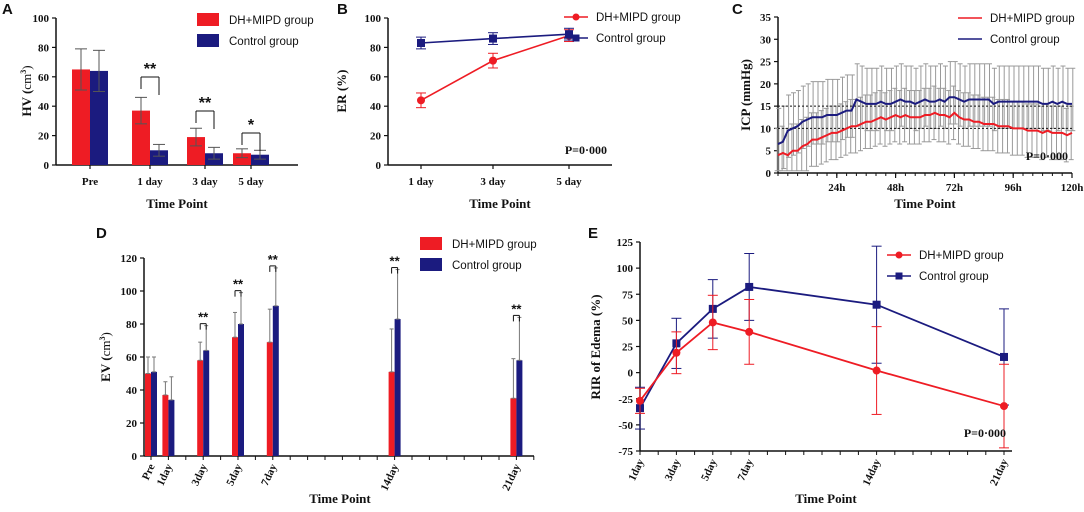 The height and width of the screenshot is (512, 1084). I want to click on a-xtick-label: 3 day, so click(205, 182).